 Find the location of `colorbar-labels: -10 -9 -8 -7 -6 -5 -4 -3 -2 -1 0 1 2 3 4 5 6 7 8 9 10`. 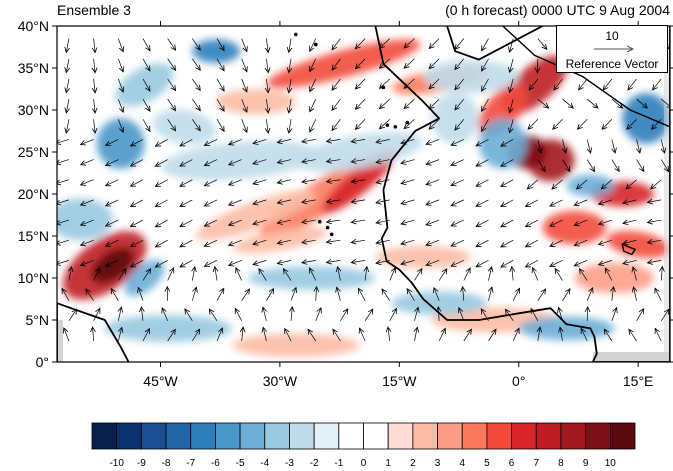

colorbar-labels: -10 -9 -8 -7 -6 -5 -4 -3 -2 -1 0 1 2 3 4 5 6 7 8 9 10 is located at coordinates (362, 463).